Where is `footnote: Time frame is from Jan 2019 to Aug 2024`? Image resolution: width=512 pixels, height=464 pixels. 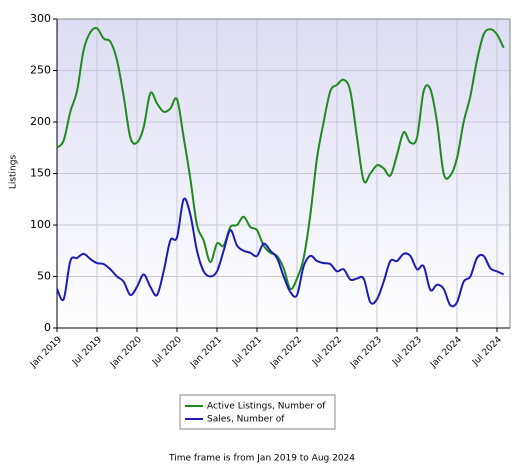 footnote: Time frame is from Jan 2019 to Aug 2024 is located at coordinates (261, 459).